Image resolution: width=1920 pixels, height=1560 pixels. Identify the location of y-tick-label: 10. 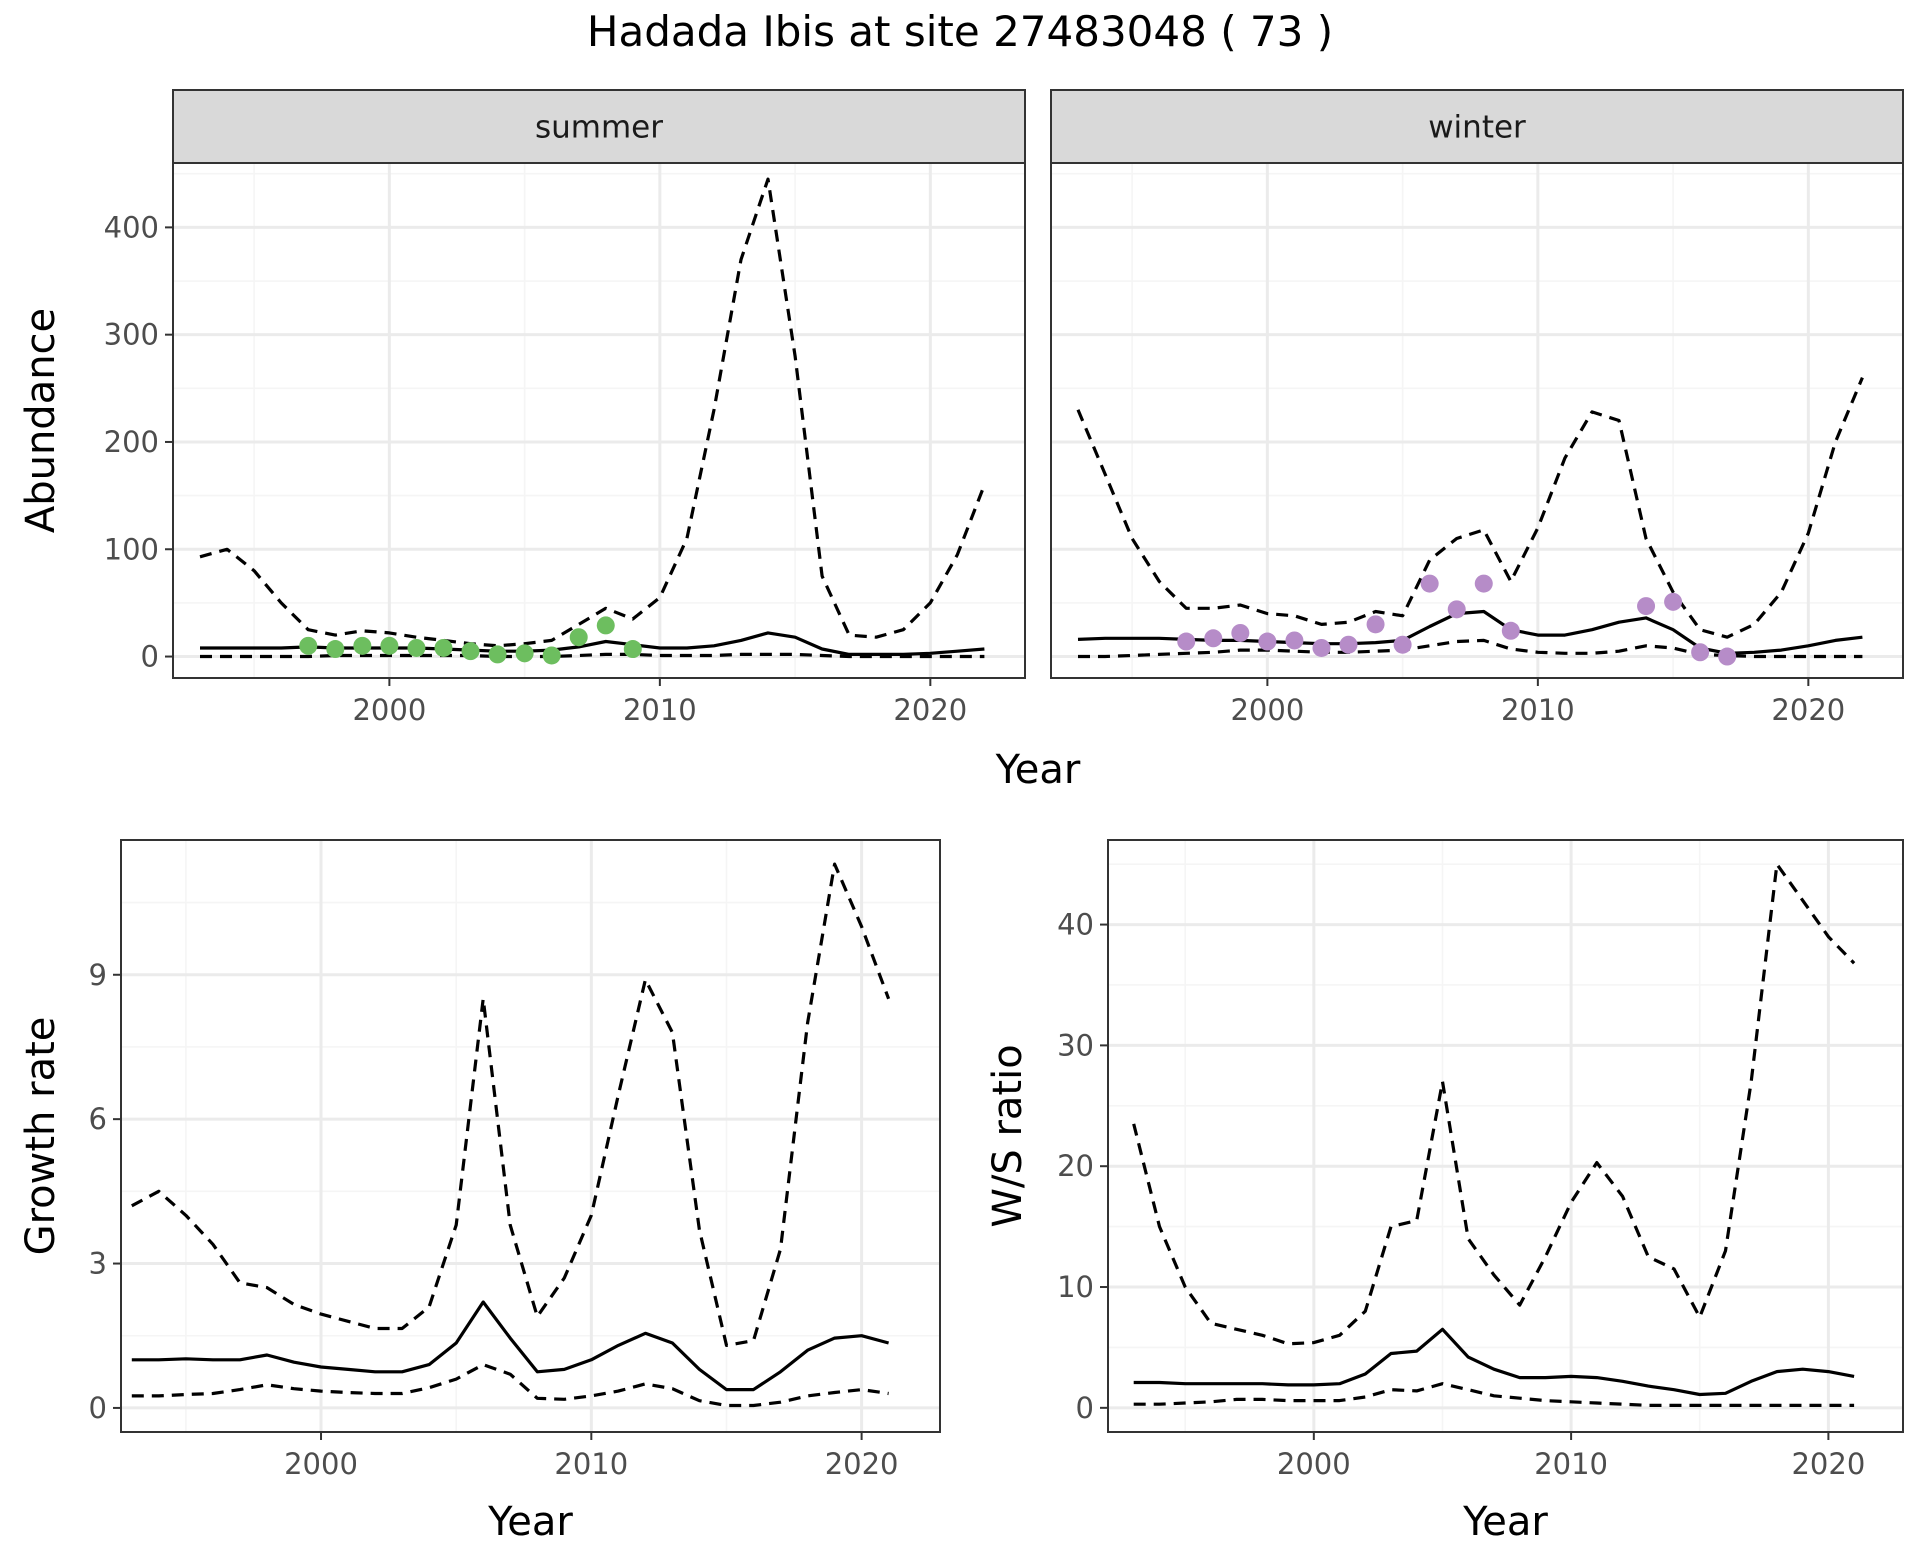
(1075, 1287).